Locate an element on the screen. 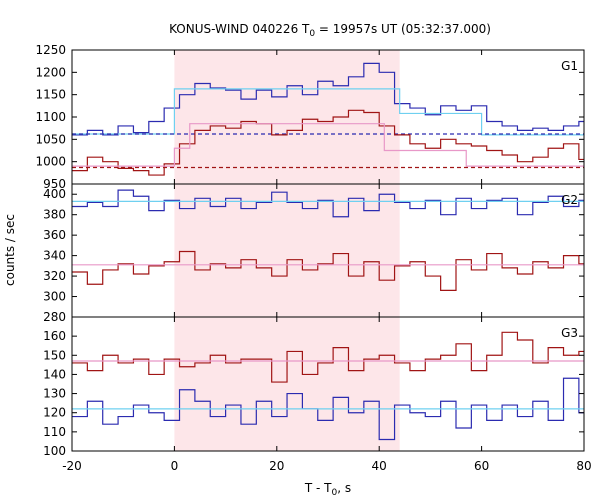 The image size is (600, 500). panel-label: G3 is located at coordinates (569, 333).